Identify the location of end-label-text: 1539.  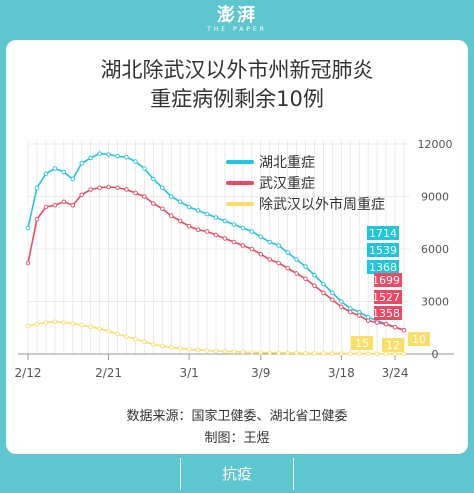
(383, 250).